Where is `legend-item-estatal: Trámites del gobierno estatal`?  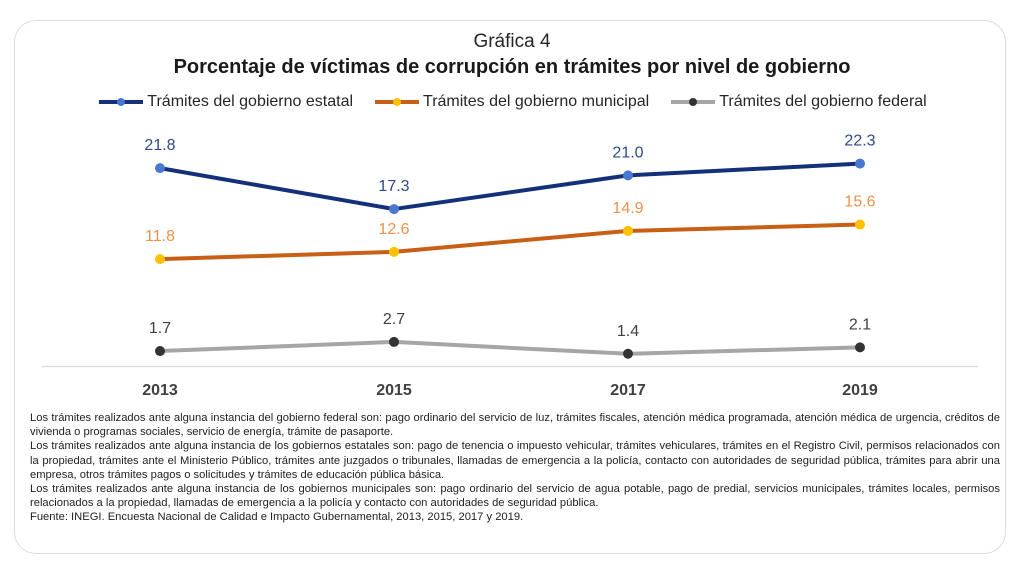 legend-item-estatal: Trámites del gobierno estatal is located at coordinates (225, 102).